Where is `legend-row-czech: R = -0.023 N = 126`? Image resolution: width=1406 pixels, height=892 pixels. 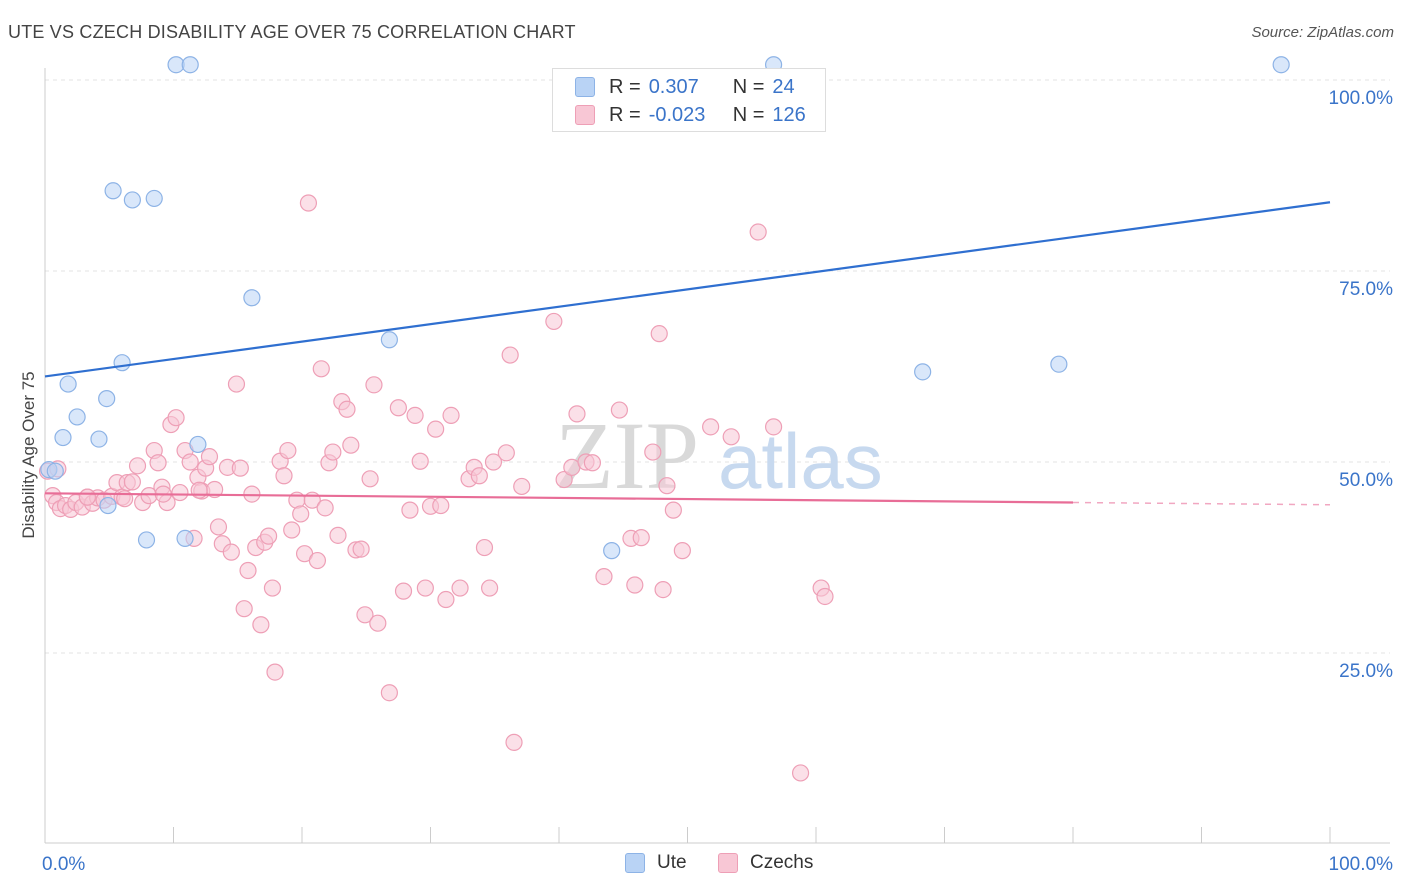
legend-row-czech: R = -0.023 N = 126 is located at coordinates (690, 115).